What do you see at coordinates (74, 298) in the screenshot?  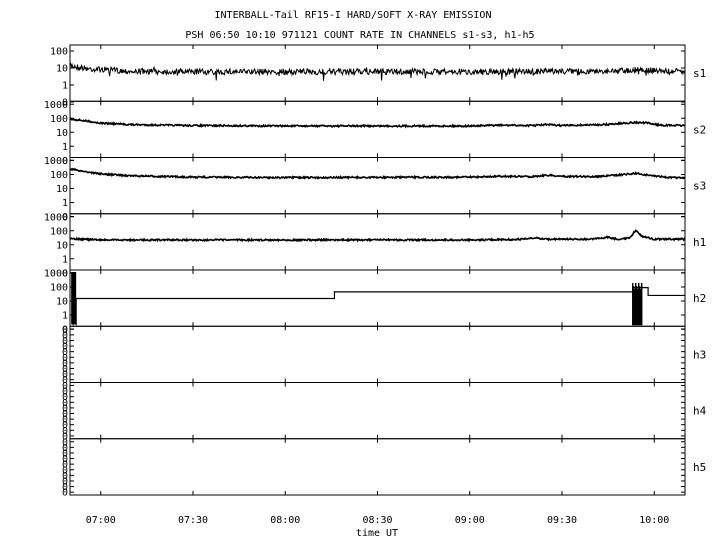 I see `burst-start-h2` at bounding box center [74, 298].